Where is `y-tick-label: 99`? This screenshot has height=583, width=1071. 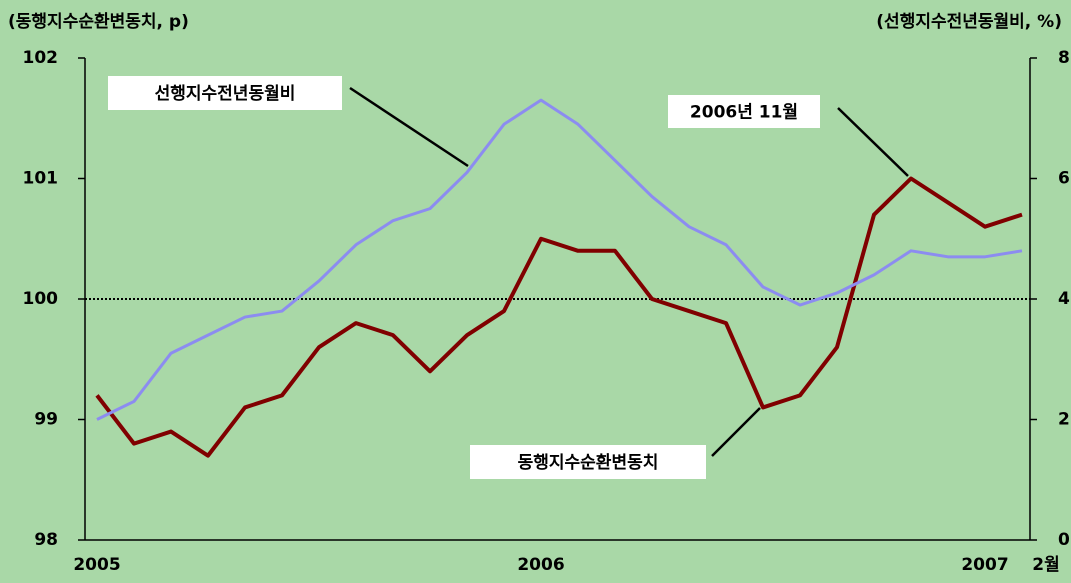
y-tick-label: 99 is located at coordinates (46, 420).